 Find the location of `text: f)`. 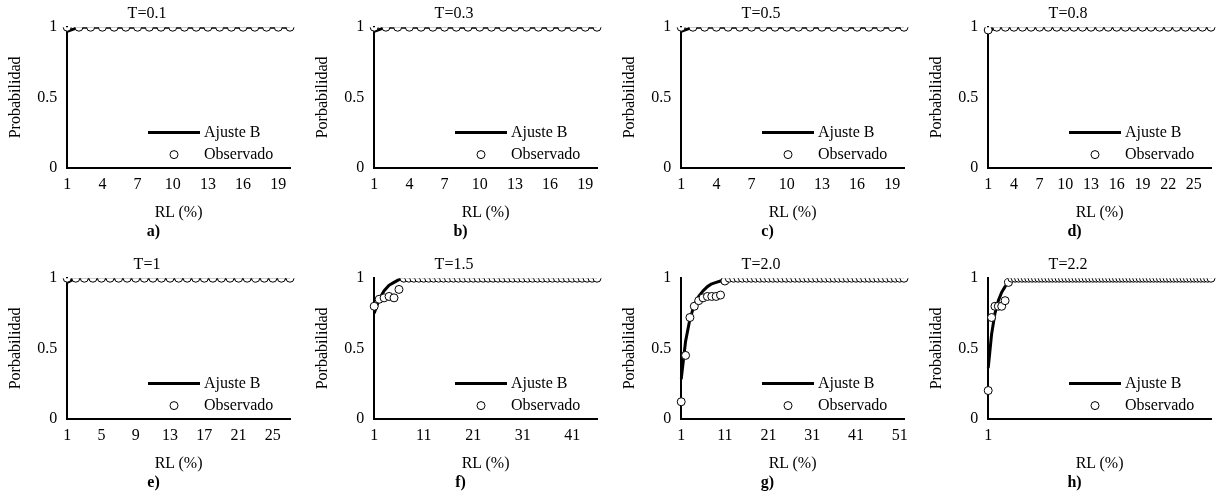

text: f) is located at coordinates (460, 482).